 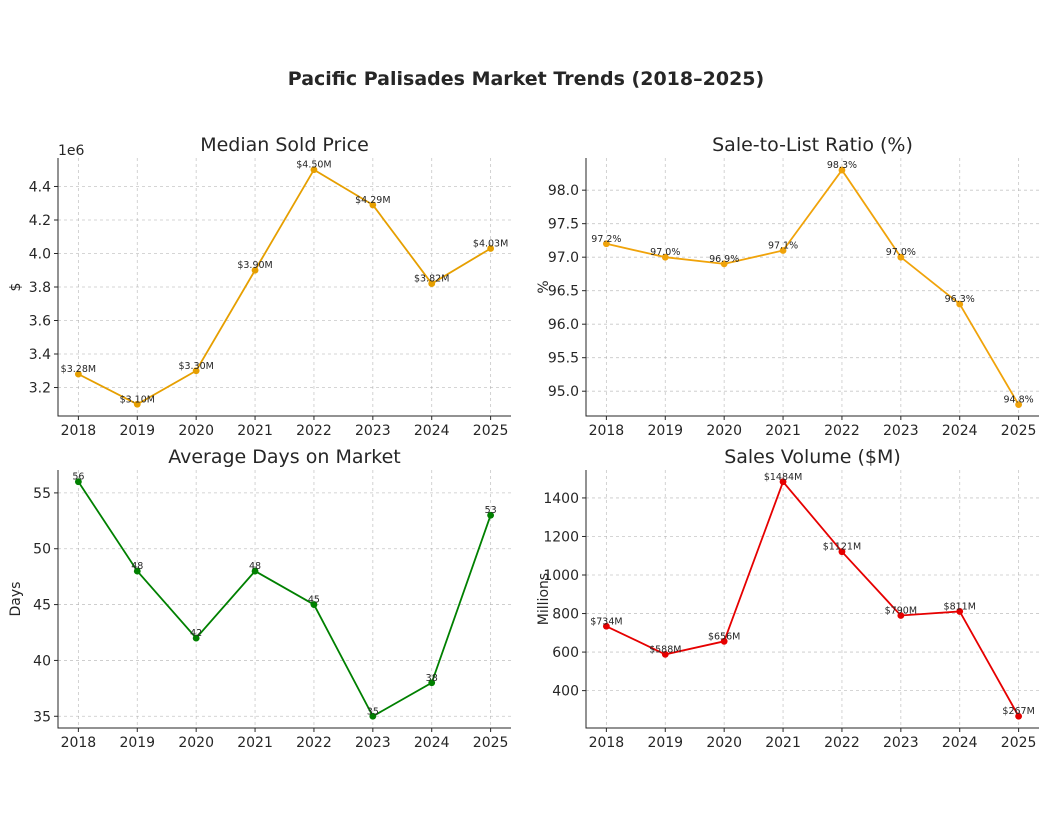 I want to click on y-axis-label: %, so click(x=544, y=286).